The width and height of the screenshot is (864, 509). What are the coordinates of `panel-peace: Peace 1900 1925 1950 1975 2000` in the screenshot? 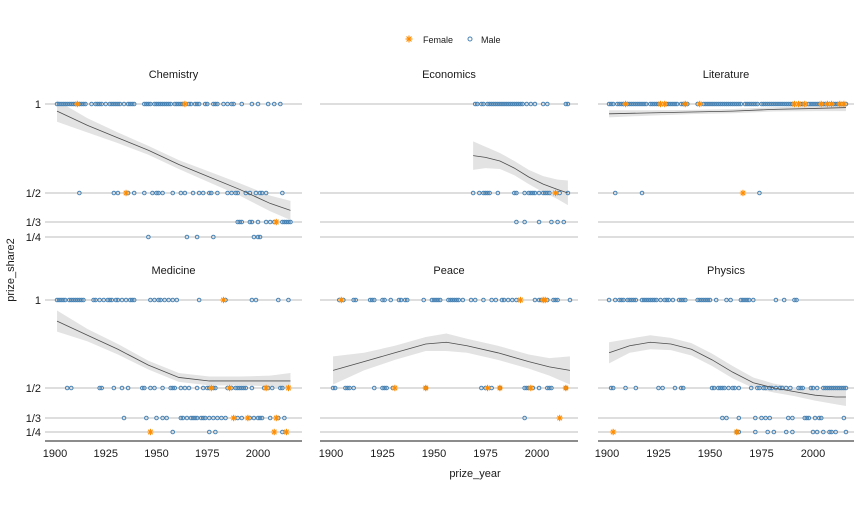 It's located at (448, 362).